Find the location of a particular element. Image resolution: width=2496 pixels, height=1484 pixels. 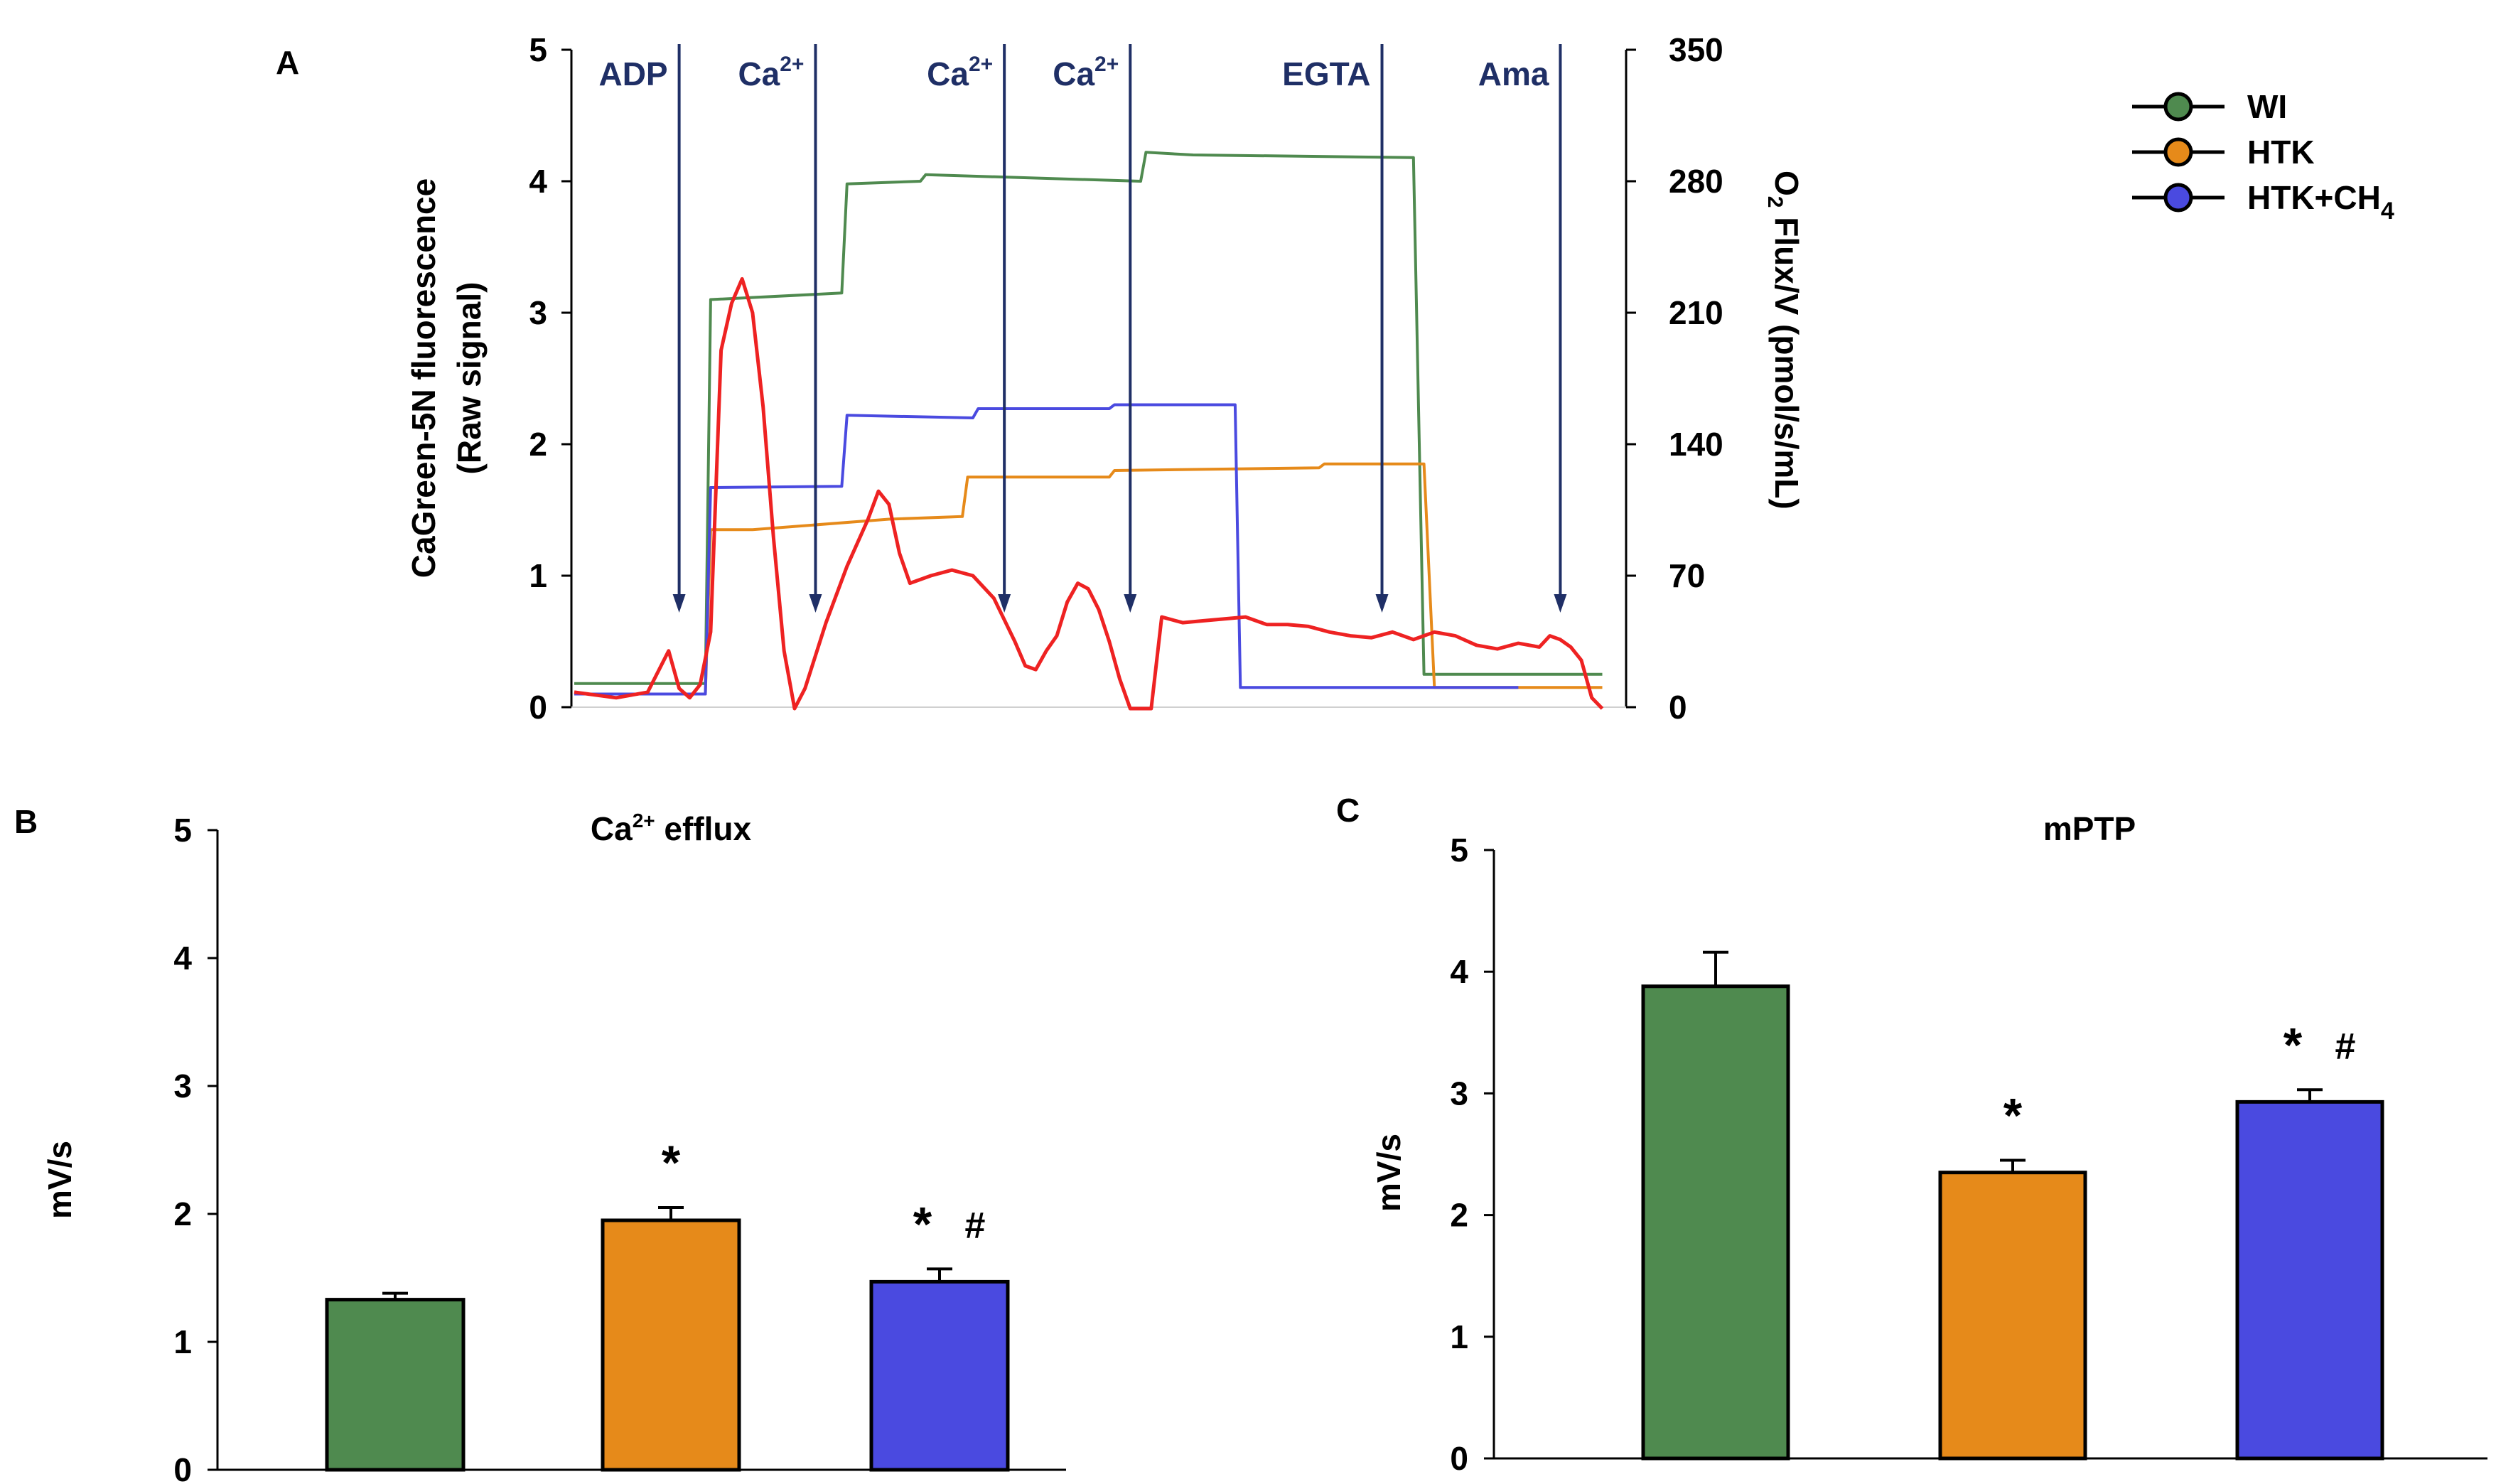

o2-label-rest: Flux/V (pmol/s/mL) is located at coordinates (1786, 358).